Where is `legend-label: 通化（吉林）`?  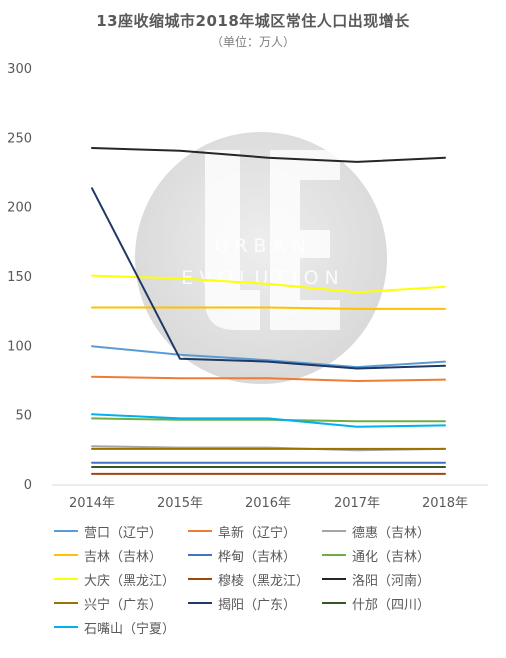 legend-label: 通化（吉林） is located at coordinates (391, 557).